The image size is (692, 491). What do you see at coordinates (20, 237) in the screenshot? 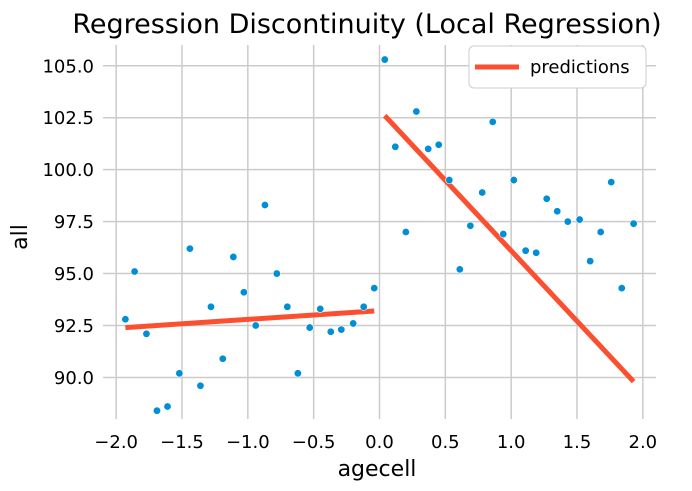
I see `y-axis-label: all` at bounding box center [20, 237].